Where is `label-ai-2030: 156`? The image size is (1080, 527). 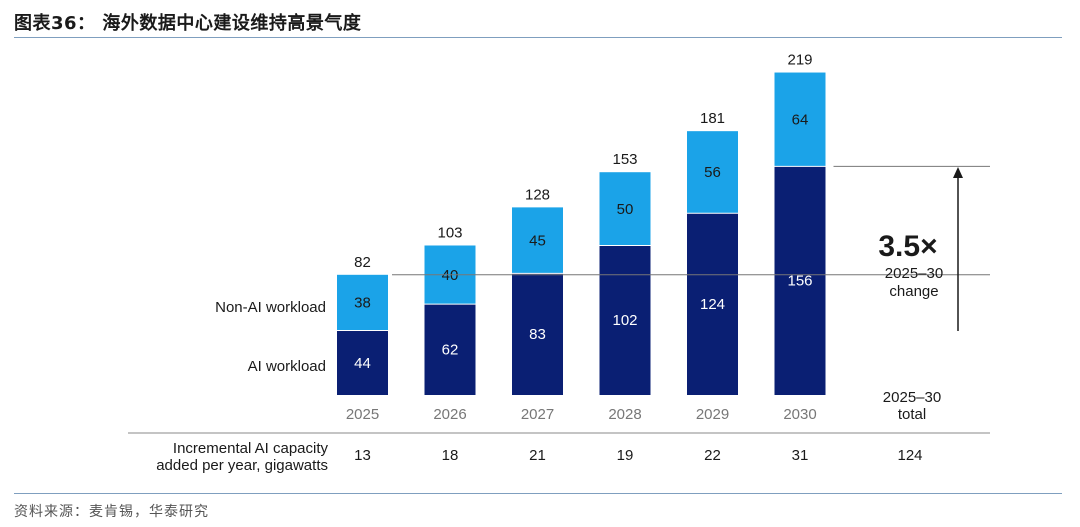
label-ai-2030: 156 is located at coordinates (799, 281).